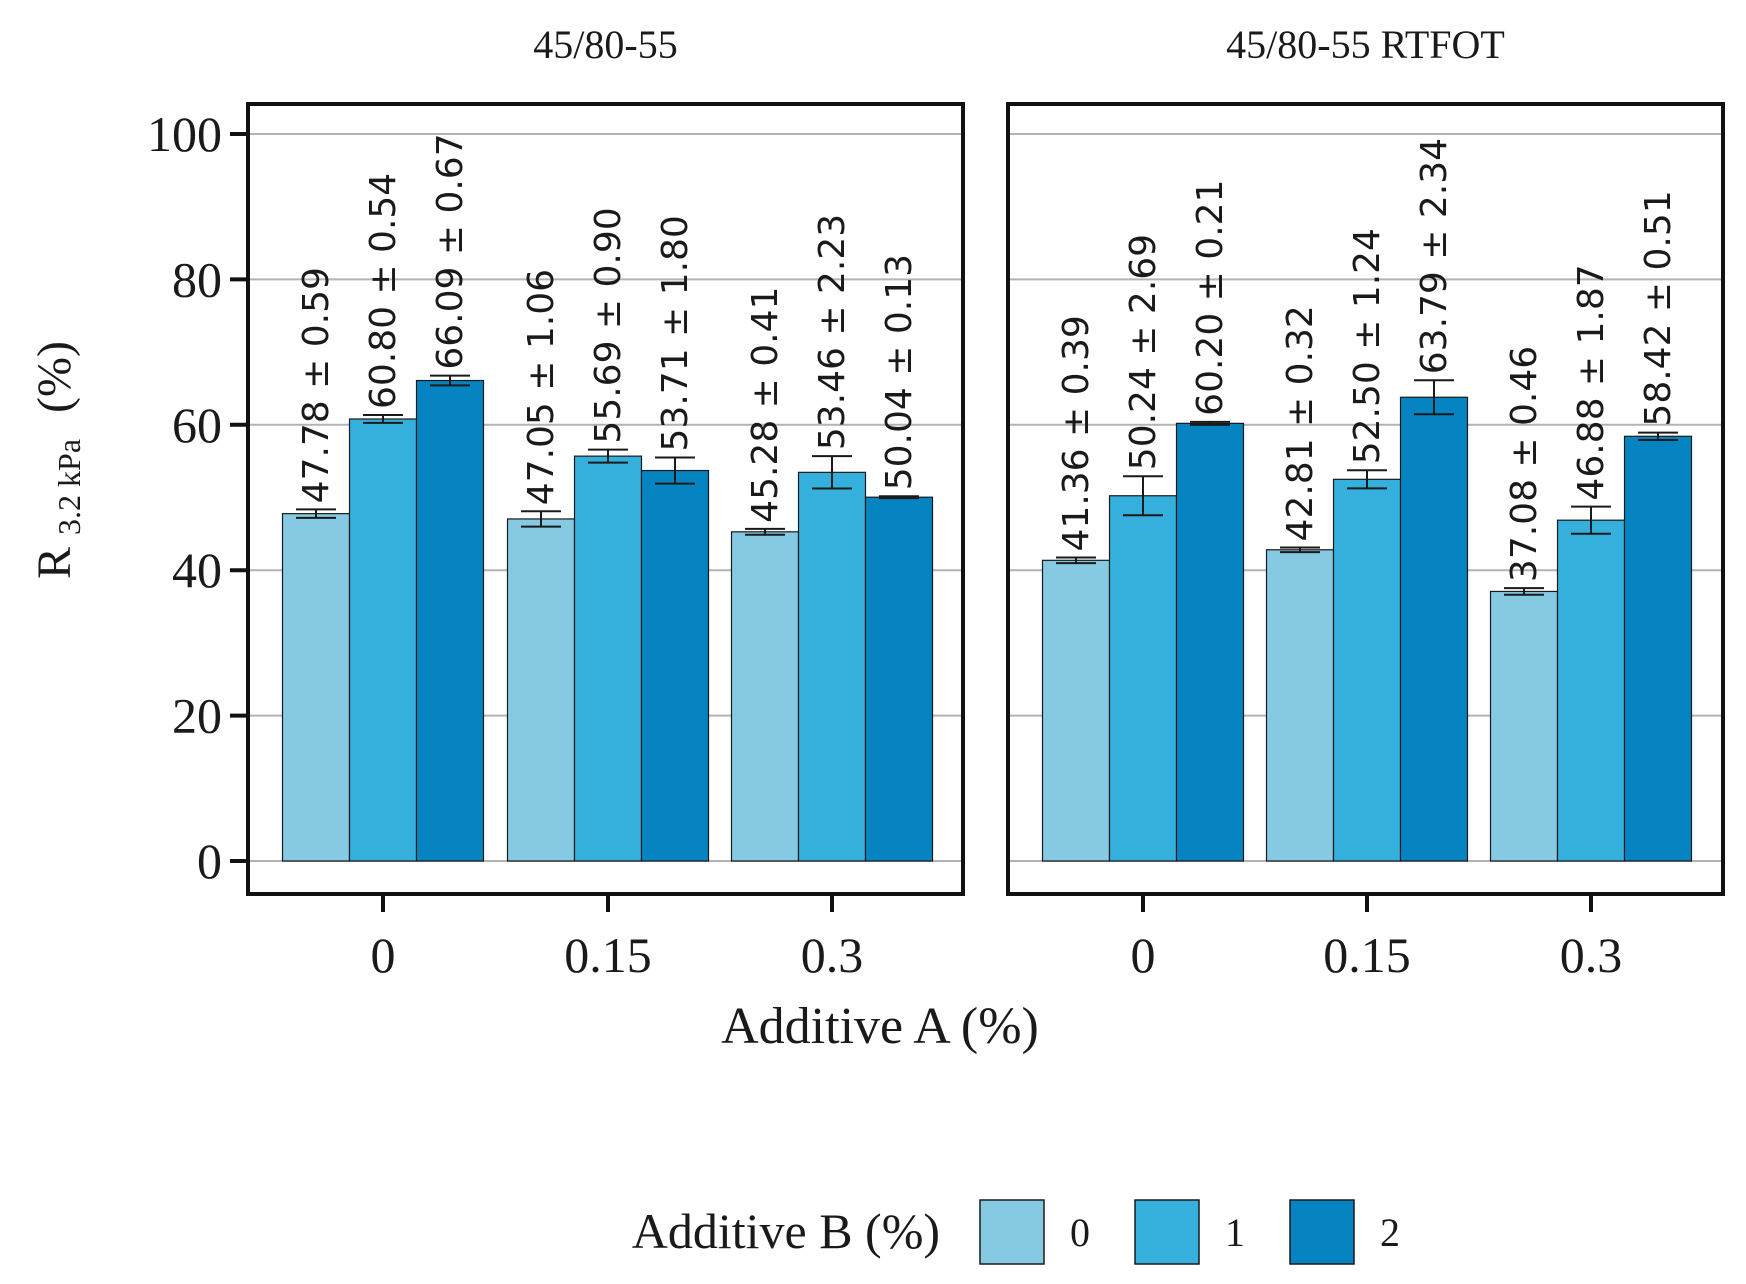 The image size is (1746, 1284). I want to click on data-label: 53.46 ± 2.23, so click(832, 332).